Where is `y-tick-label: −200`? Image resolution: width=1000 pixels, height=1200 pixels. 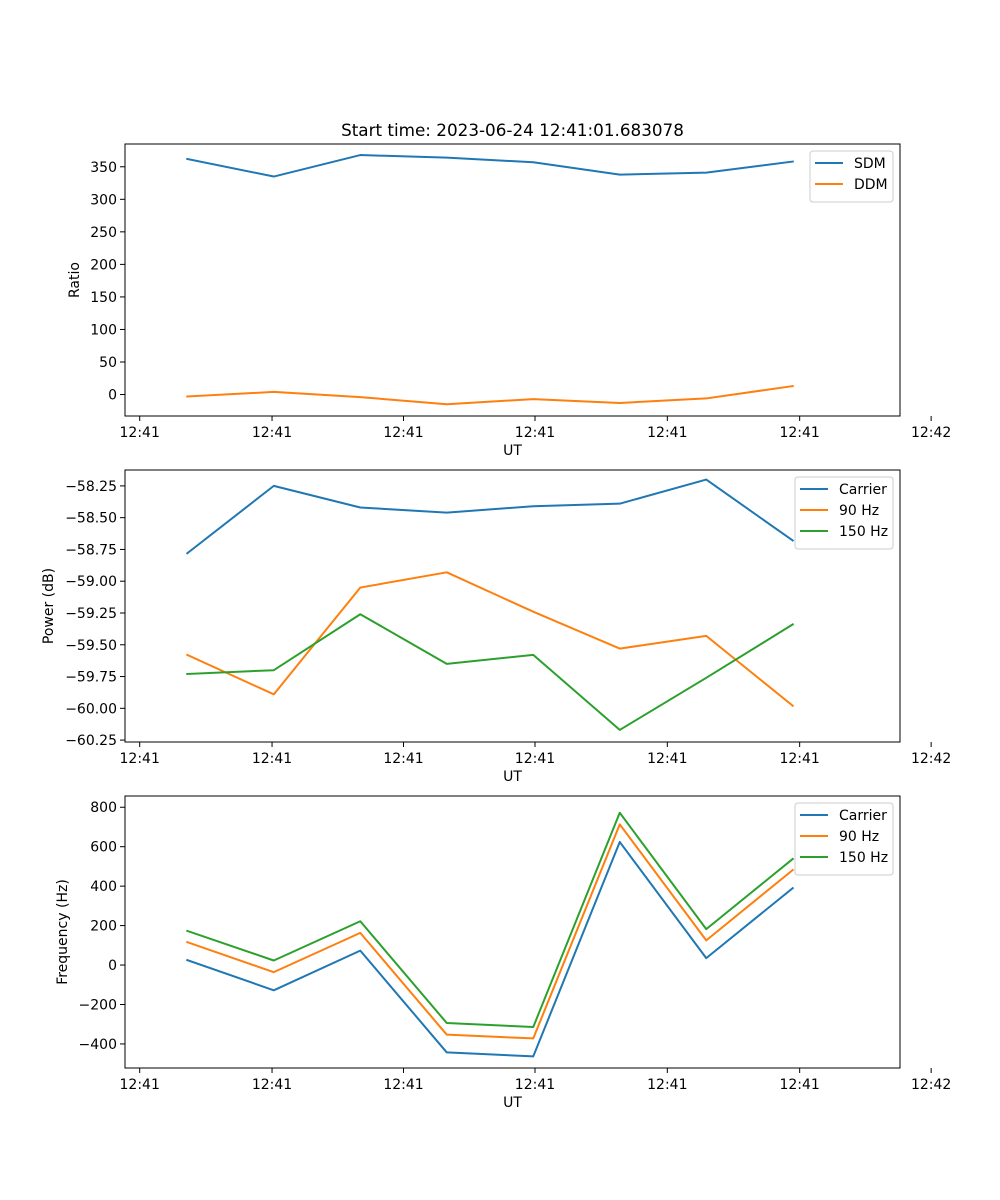 y-tick-label: −200 is located at coordinates (98, 1005).